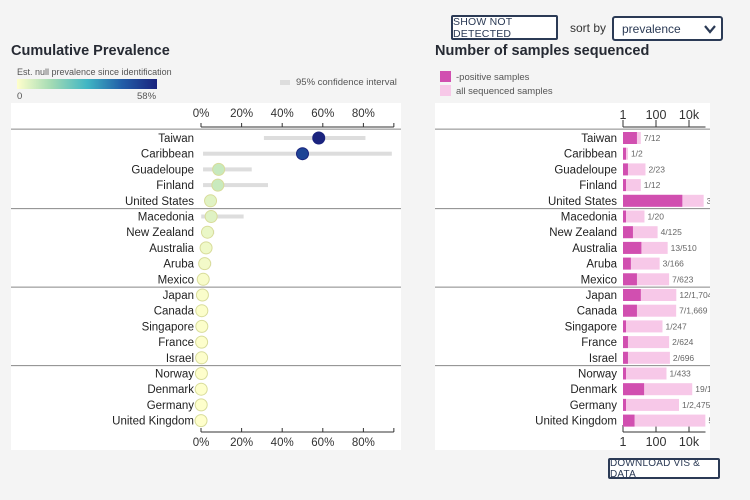 This screenshot has height=500, width=750. I want to click on country-label: United States, so click(582, 202).